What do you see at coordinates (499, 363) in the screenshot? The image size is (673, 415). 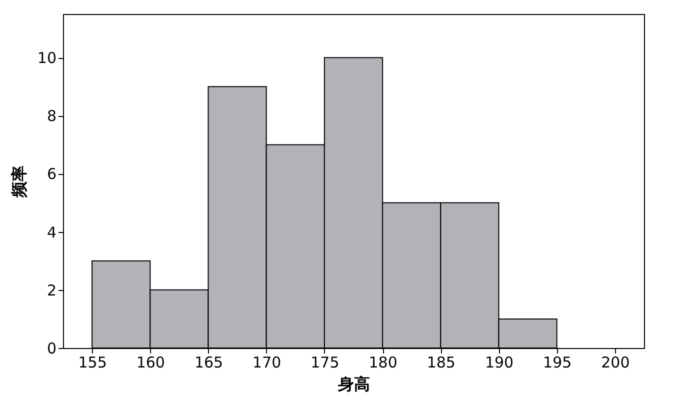 I see `x-tick-label: 190` at bounding box center [499, 363].